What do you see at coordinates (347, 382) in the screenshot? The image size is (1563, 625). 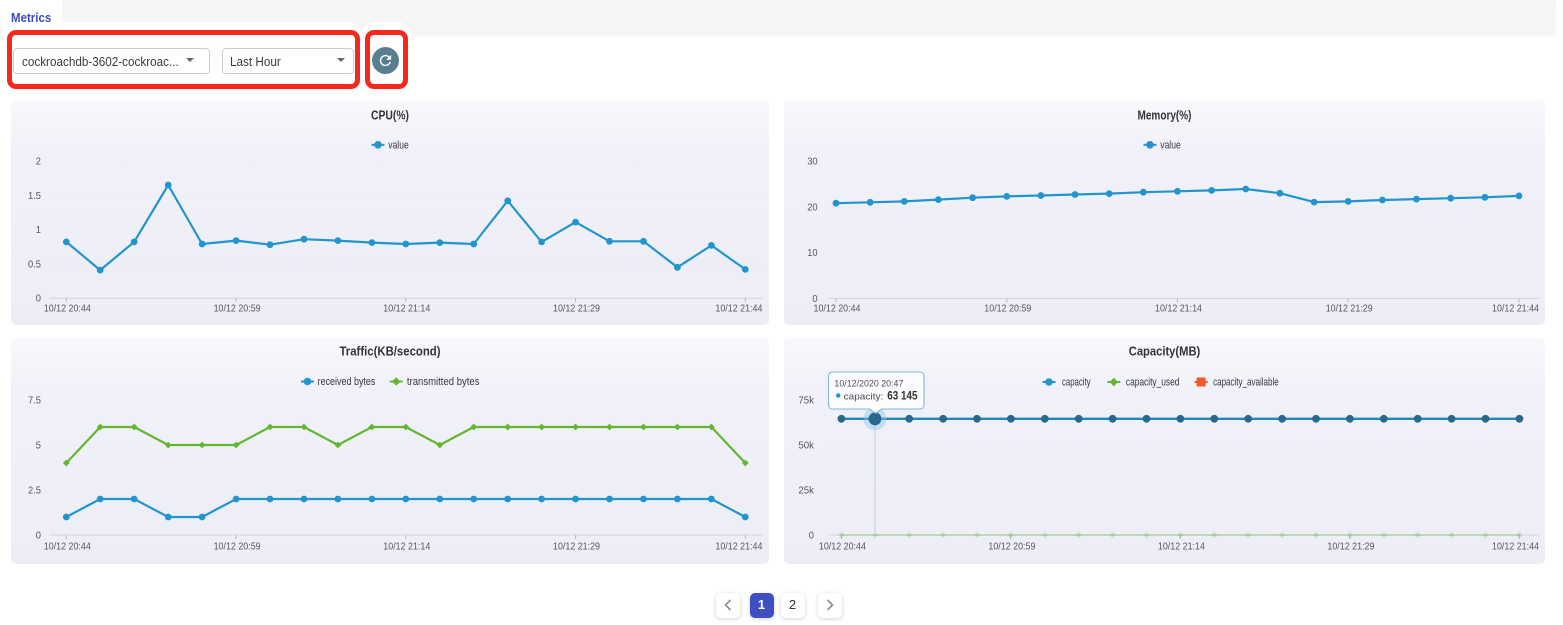 I see `svg-text: received bytes` at bounding box center [347, 382].